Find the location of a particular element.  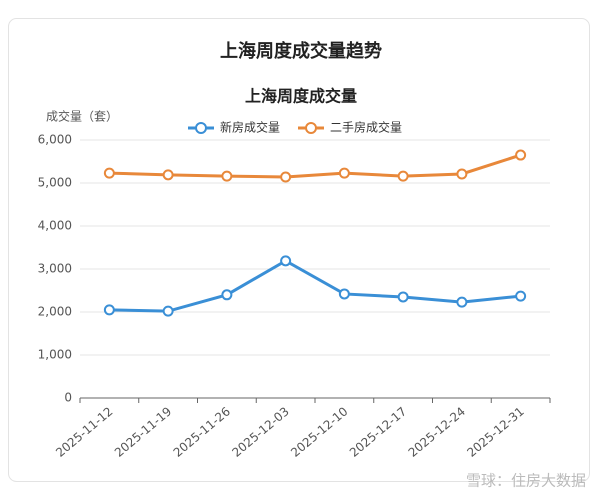

legend-label: 二手房成交量 is located at coordinates (366, 127).